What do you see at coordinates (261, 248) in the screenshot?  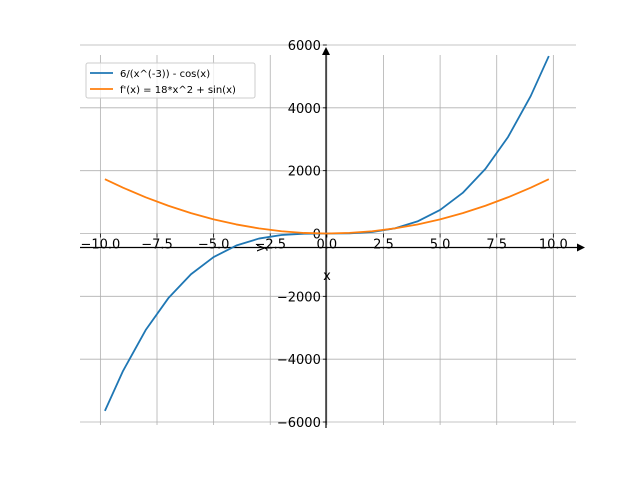 I see `y-axis-label: y` at bounding box center [261, 248].